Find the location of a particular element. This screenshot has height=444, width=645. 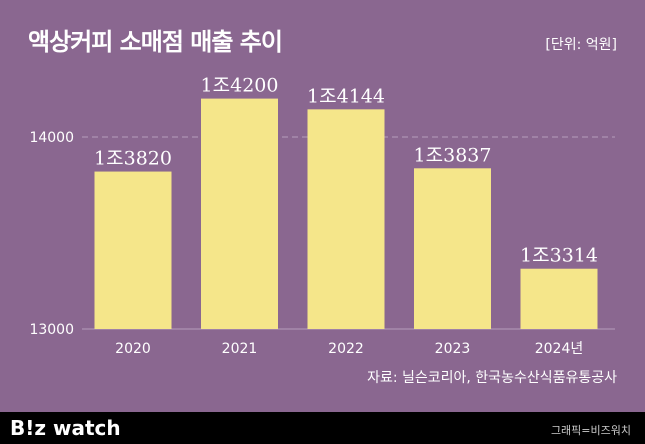

graphic-credit: 그래픽=비즈워치 is located at coordinates (590, 430).